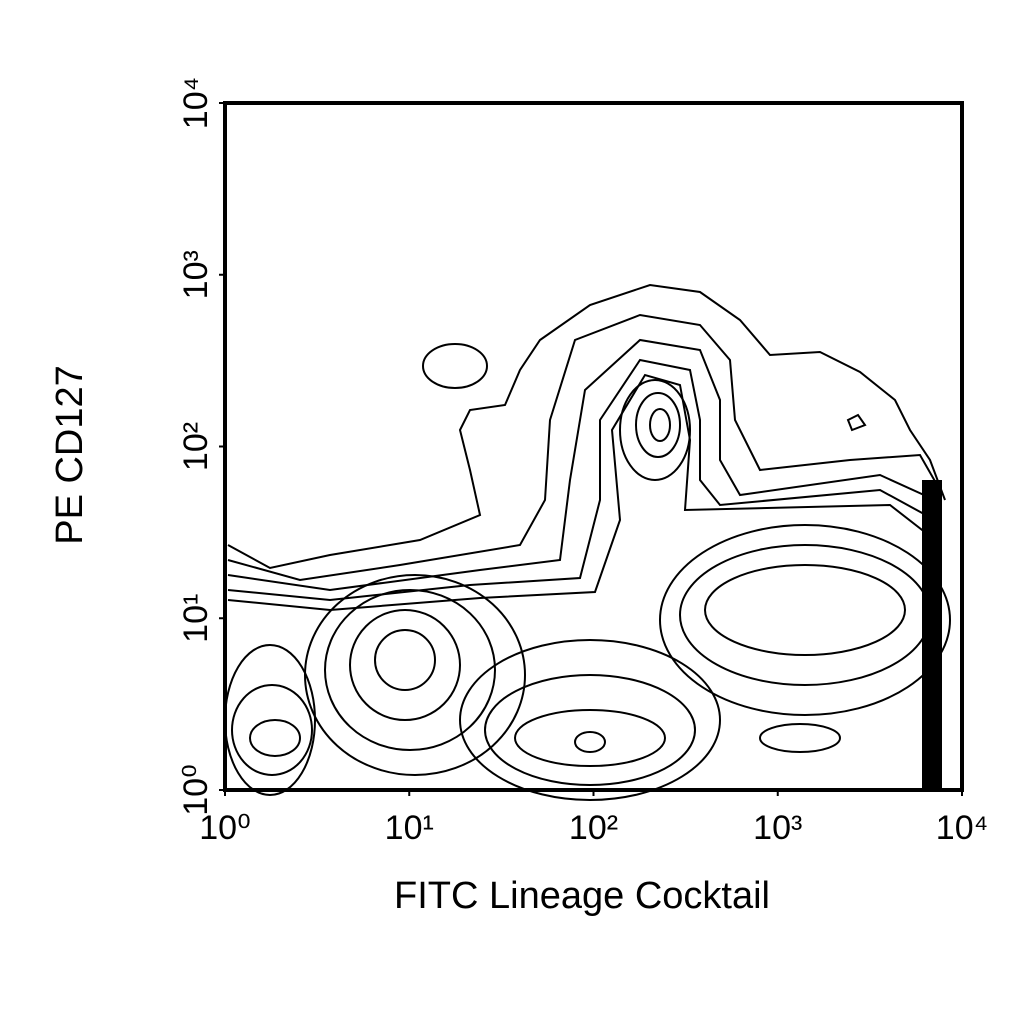 The height and width of the screenshot is (1024, 1024). Describe the element at coordinates (777, 828) in the screenshot. I see `x-tick-label: 10³` at that location.